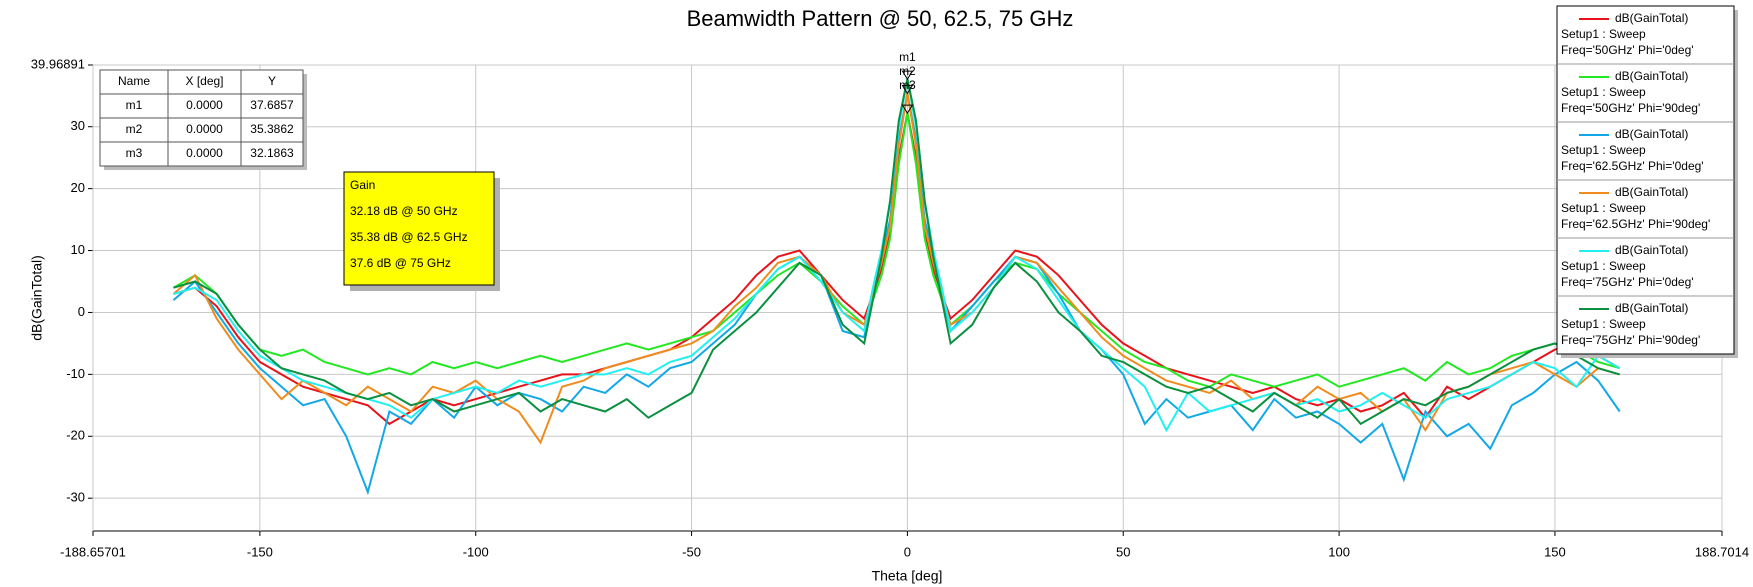 Image resolution: width=1753 pixels, height=587 pixels. What do you see at coordinates (404, 211) in the screenshot?
I see `annotation-text: 32.18 dB @ 50 GHz` at bounding box center [404, 211].